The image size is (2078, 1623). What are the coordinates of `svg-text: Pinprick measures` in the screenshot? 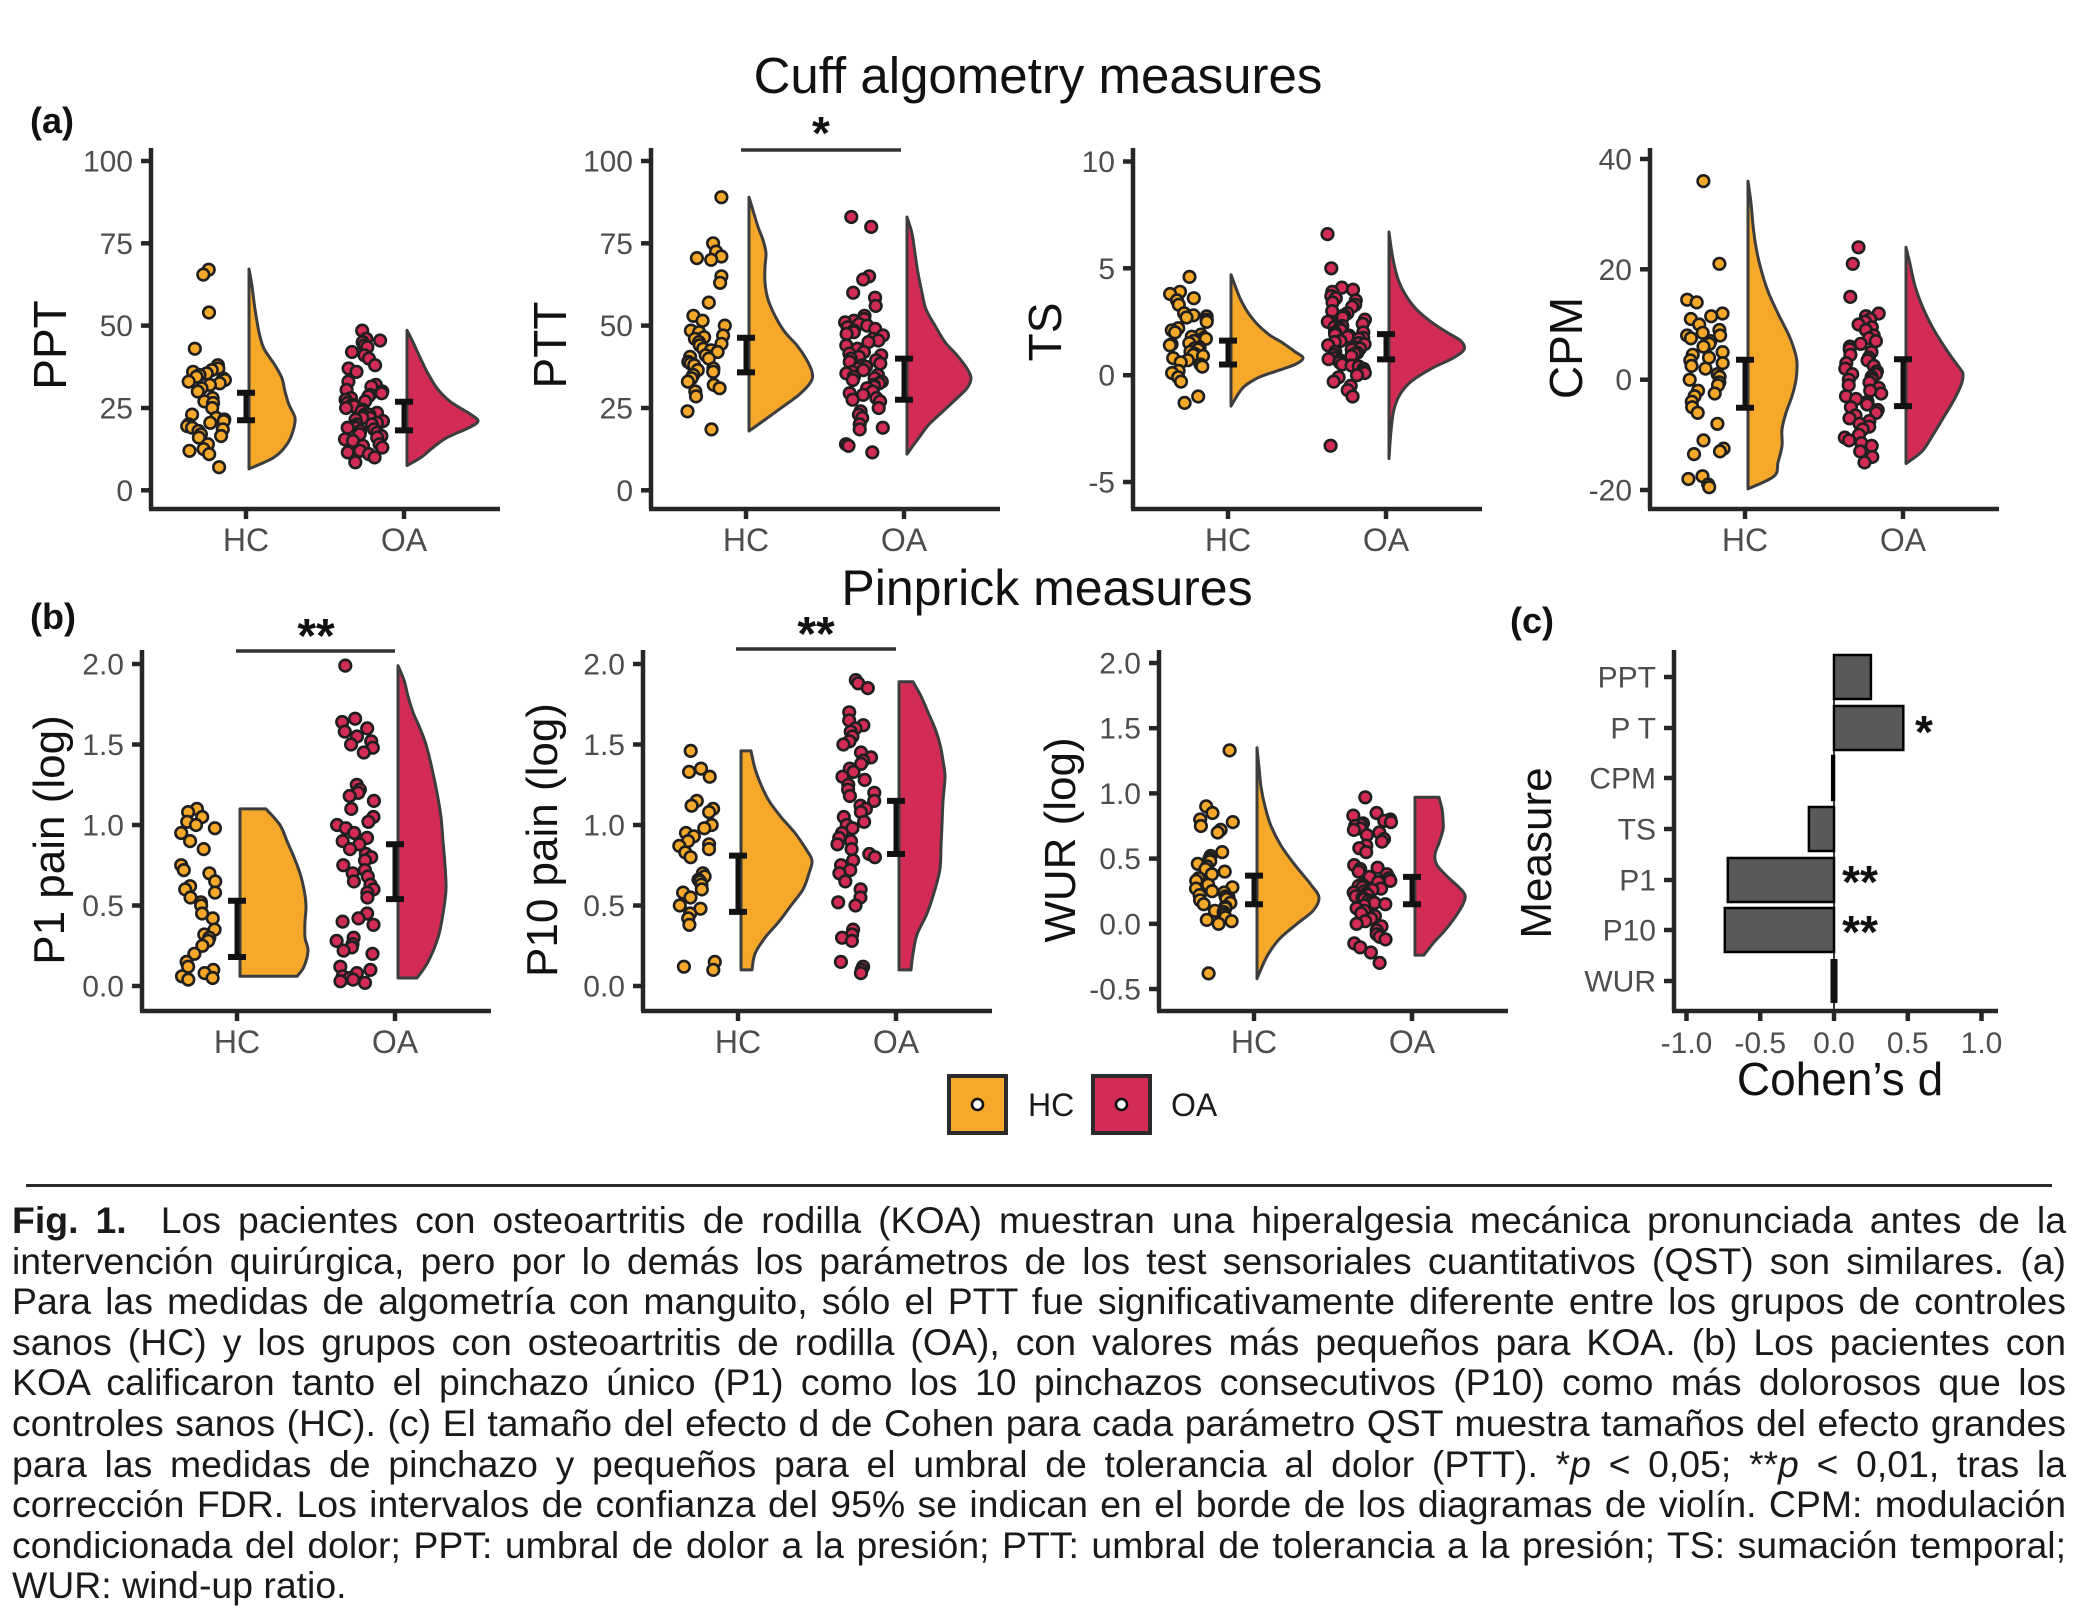 It's located at (1046, 588).